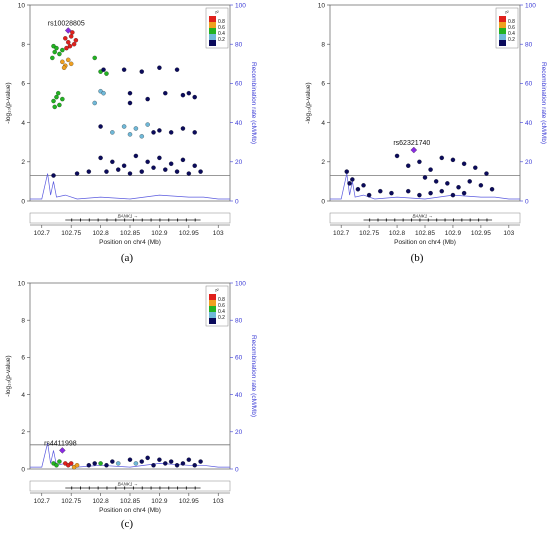  Describe the element at coordinates (130, 510) in the screenshot. I see `x-axis-label: Position on chr4 (Mb)` at that location.